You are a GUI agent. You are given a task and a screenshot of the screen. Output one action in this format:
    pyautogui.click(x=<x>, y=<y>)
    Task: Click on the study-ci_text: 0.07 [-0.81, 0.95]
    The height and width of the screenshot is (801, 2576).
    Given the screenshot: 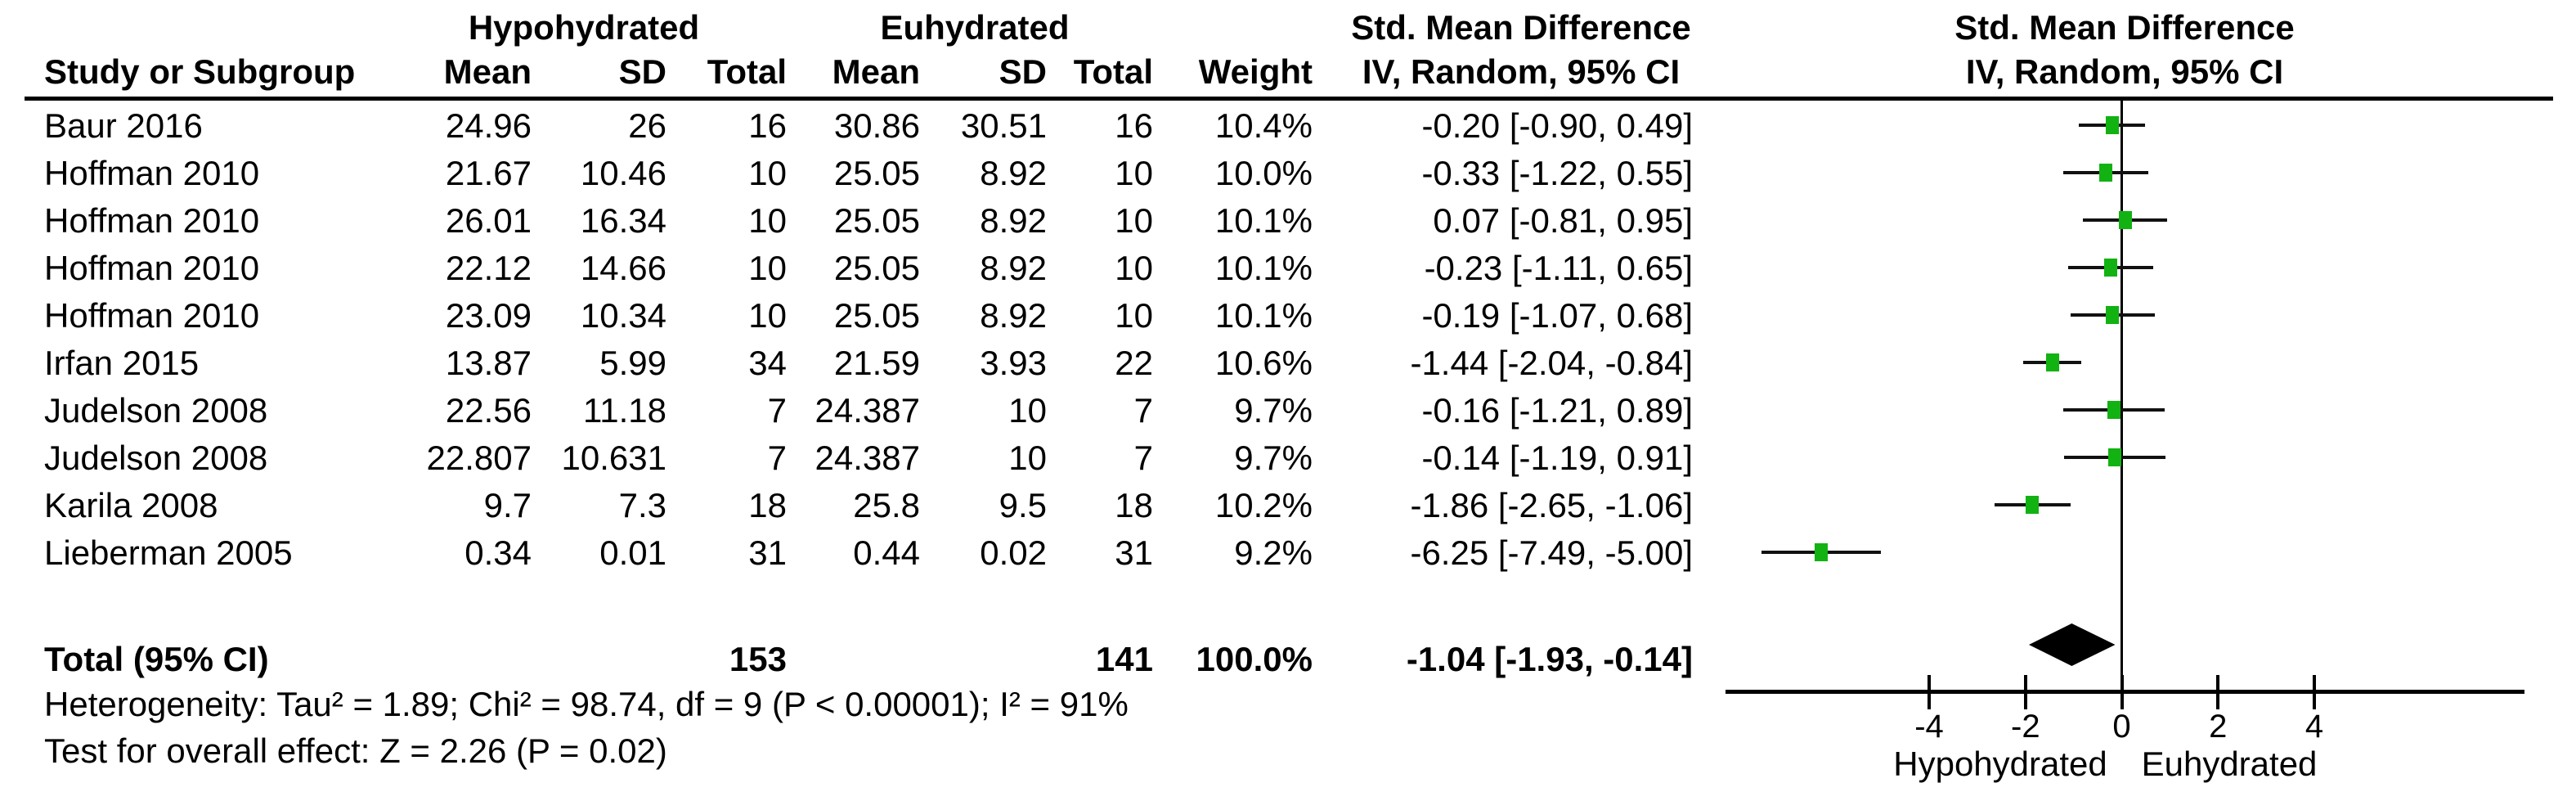 What is the action you would take?
    pyautogui.click(x=1563, y=220)
    